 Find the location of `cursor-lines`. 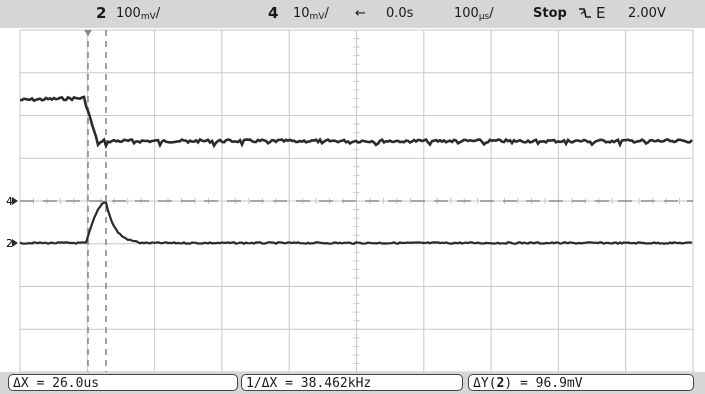

cursor-lines is located at coordinates (95, 201).